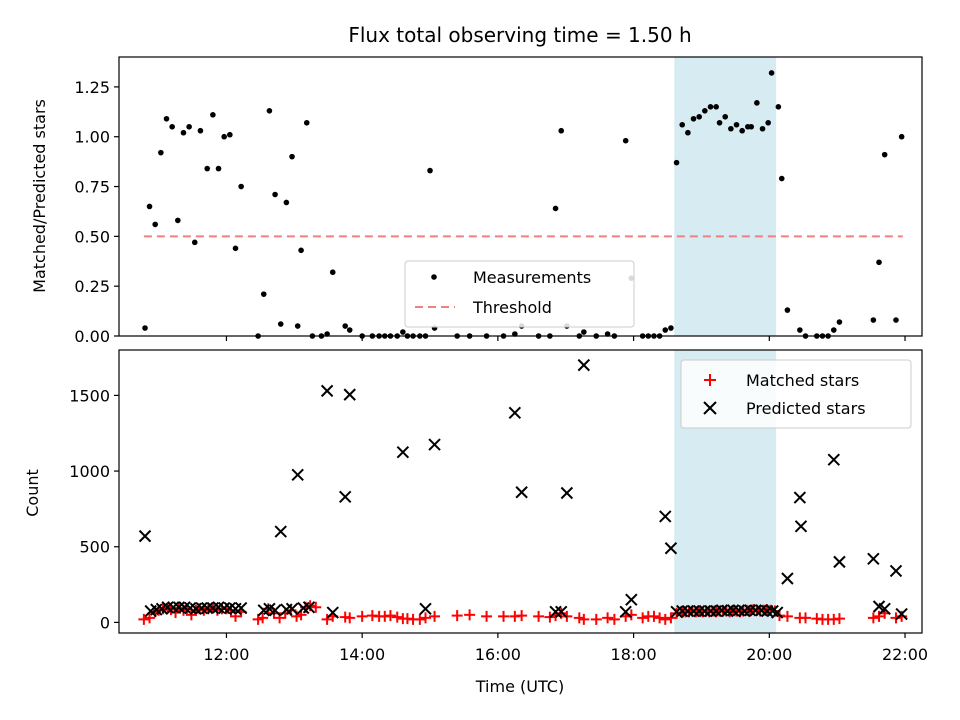  Describe the element at coordinates (634, 654) in the screenshot. I see `x-tick-label: 18:00` at that location.